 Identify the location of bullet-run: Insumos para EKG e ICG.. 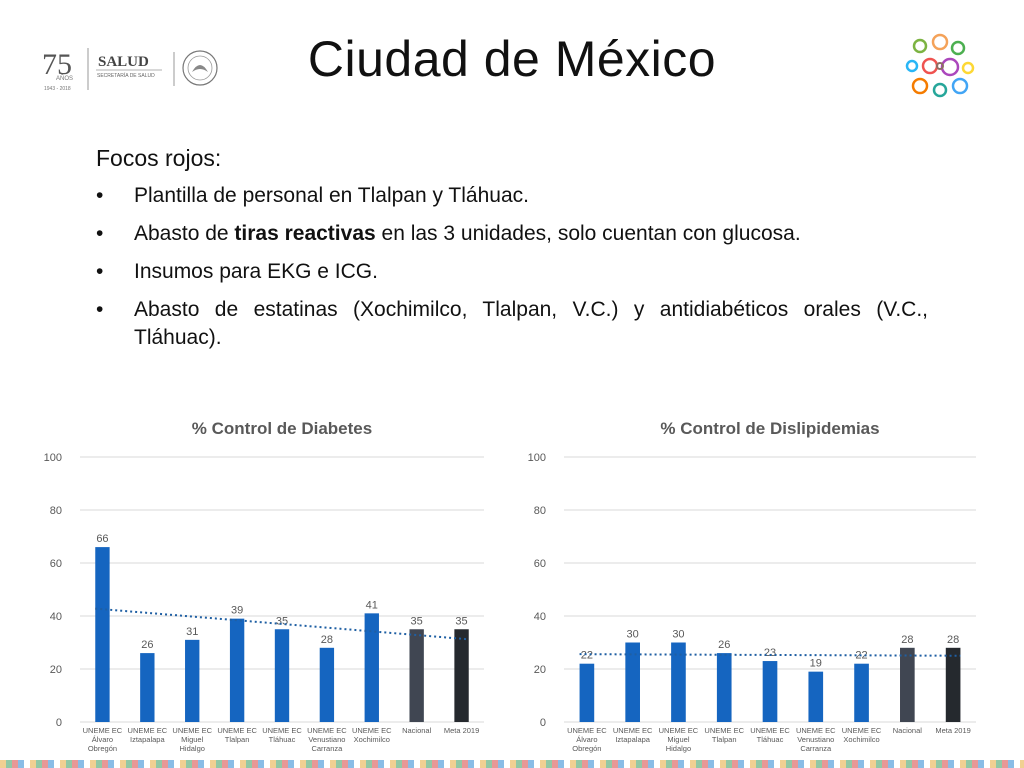
(256, 271).